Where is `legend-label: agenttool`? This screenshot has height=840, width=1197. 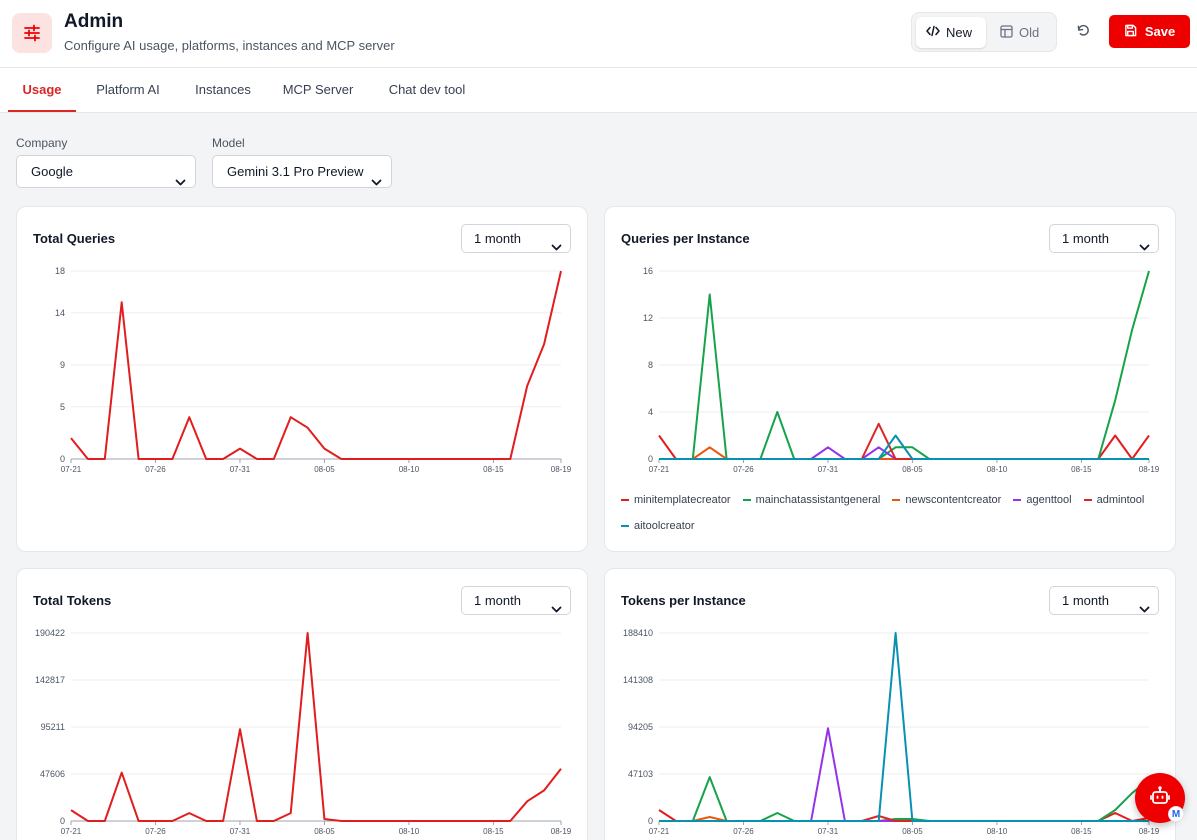 legend-label: agenttool is located at coordinates (1049, 499).